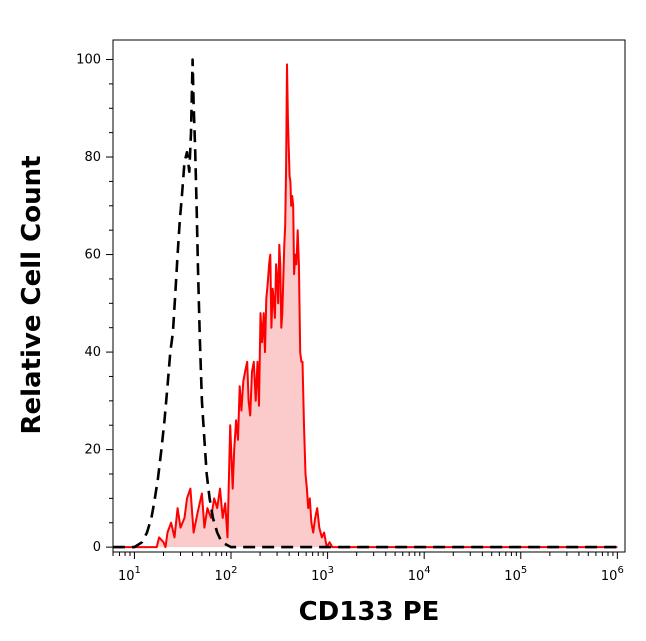 Image resolution: width=646 pixels, height=641 pixels. Describe the element at coordinates (368, 568) in the screenshot. I see `x-axis: 10¹ 10² 10³ 10⁴ 10⁵ 10⁶` at that location.